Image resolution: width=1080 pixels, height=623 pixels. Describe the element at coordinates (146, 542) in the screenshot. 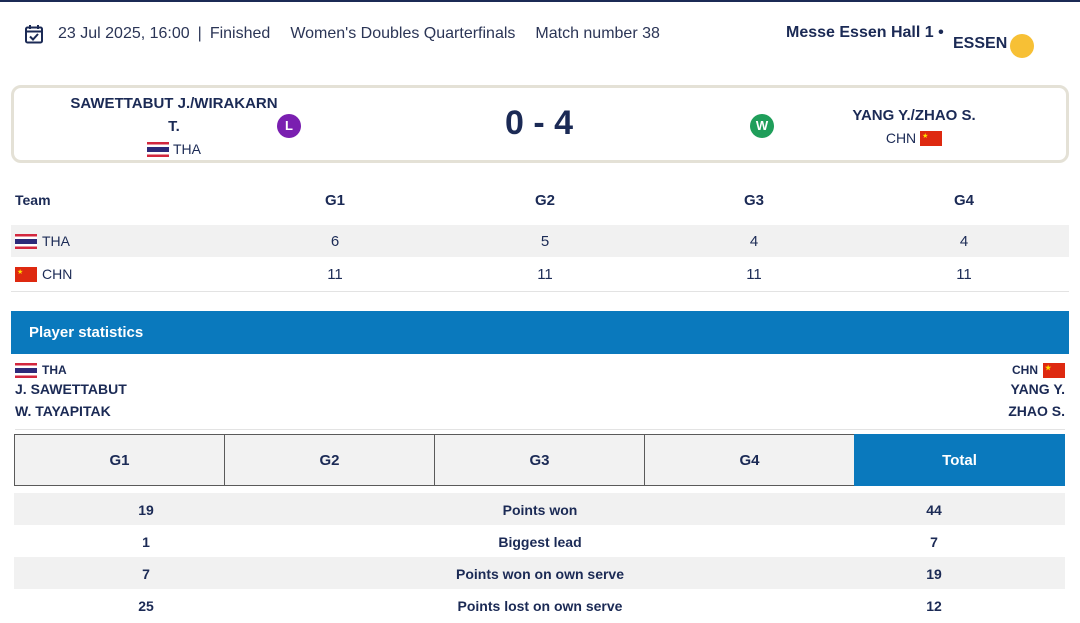

I see `stat-left-value: 1` at that location.